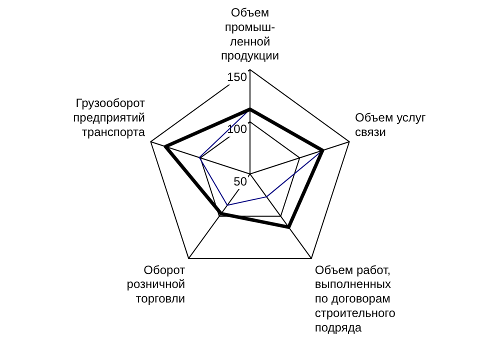 The height and width of the screenshot is (340, 501). I want to click on spoke-label: Оборот розничной торговли, so click(156, 284).